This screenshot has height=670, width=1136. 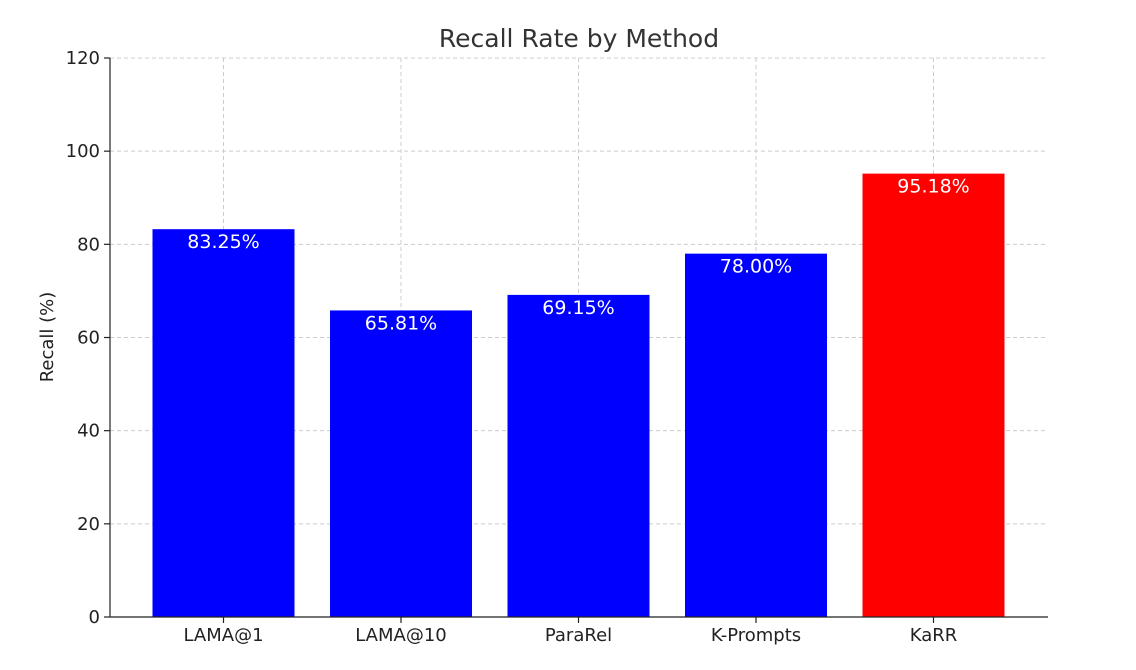 I want to click on x-tick-label: LAMA@10, so click(x=401, y=635).